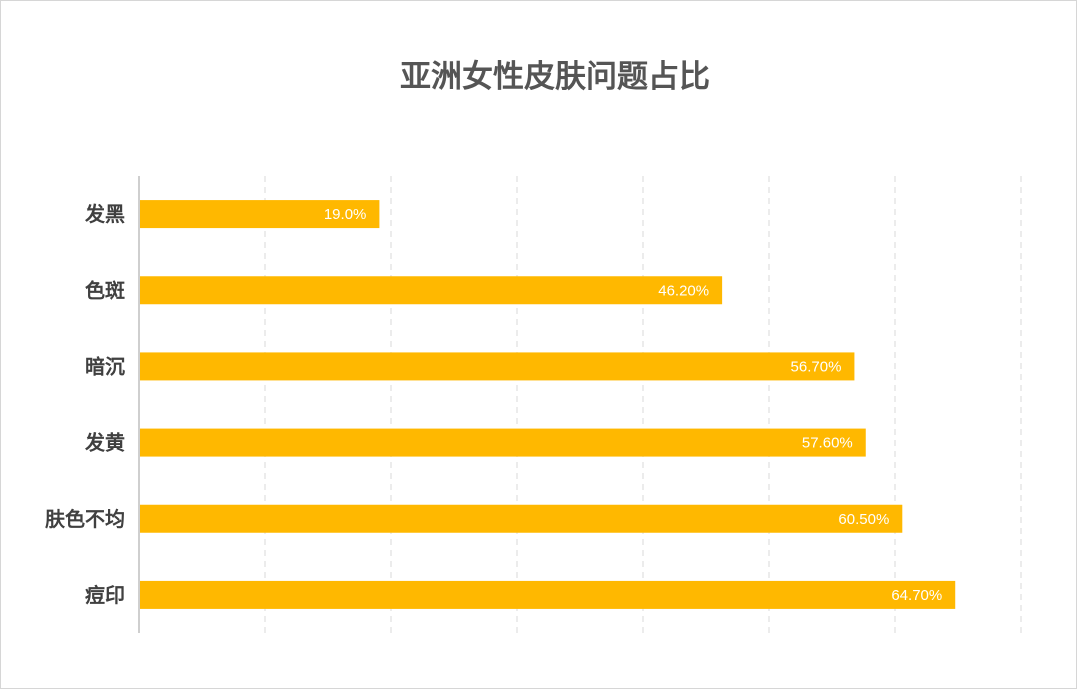 This screenshot has width=1080, height=692. What do you see at coordinates (827, 443) in the screenshot?
I see `data-label: 57.60%` at bounding box center [827, 443].